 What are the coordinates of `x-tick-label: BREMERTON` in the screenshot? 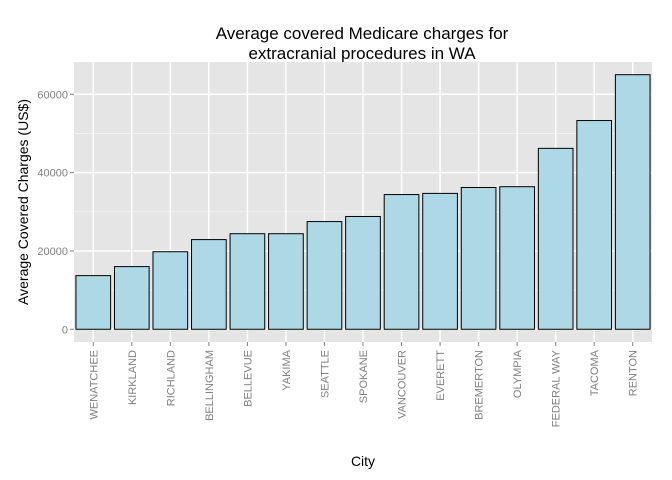 It's located at (480, 385).